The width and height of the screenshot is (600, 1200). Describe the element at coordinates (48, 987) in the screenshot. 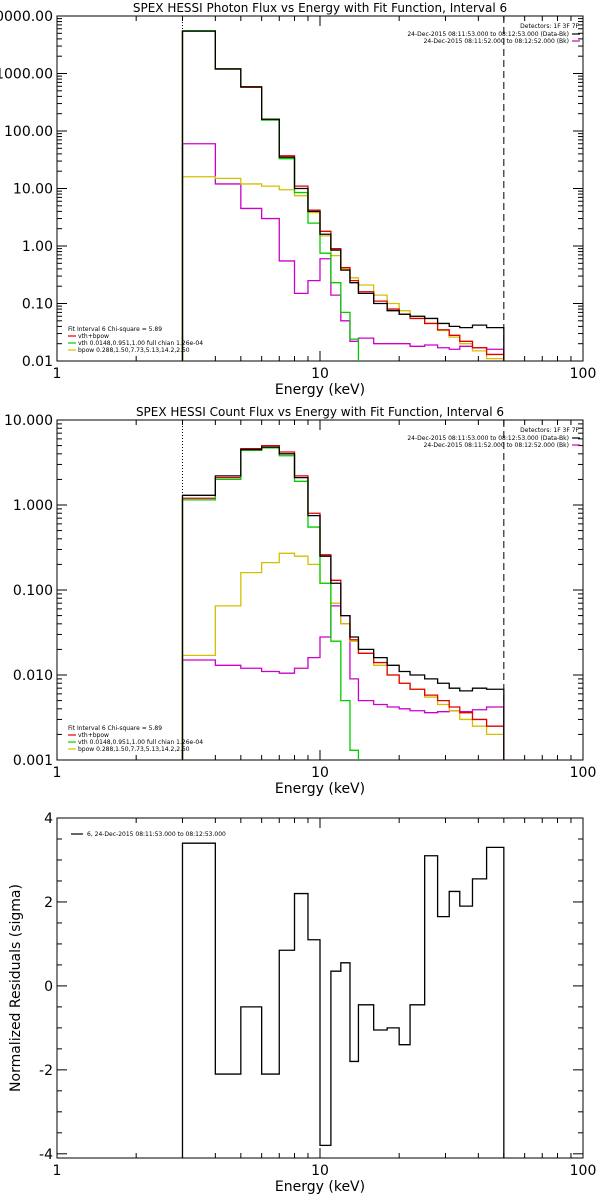

I see `y-tick-label: 0` at that location.